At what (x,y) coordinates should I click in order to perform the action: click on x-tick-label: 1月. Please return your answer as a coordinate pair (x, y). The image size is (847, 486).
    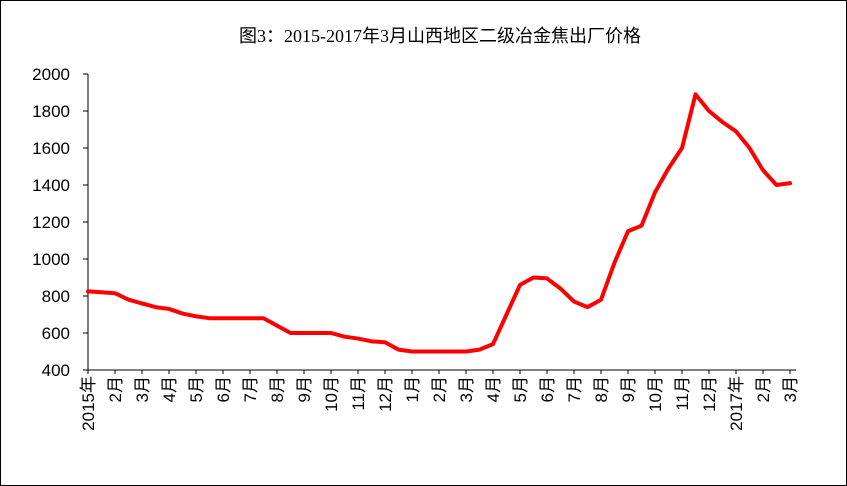
    Looking at the image, I should click on (412, 389).